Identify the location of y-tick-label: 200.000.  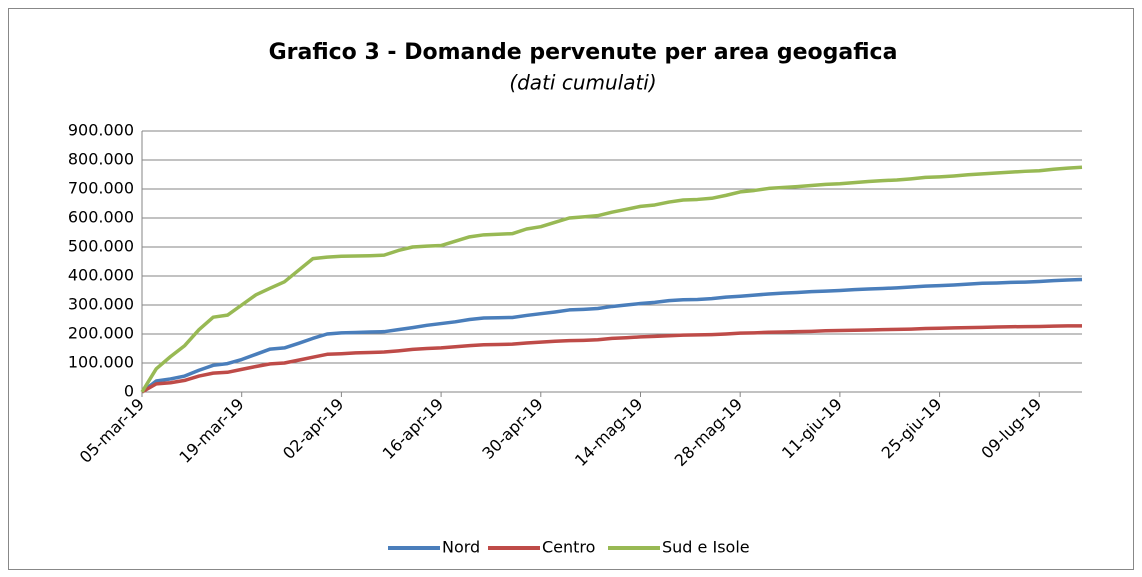
(101, 333).